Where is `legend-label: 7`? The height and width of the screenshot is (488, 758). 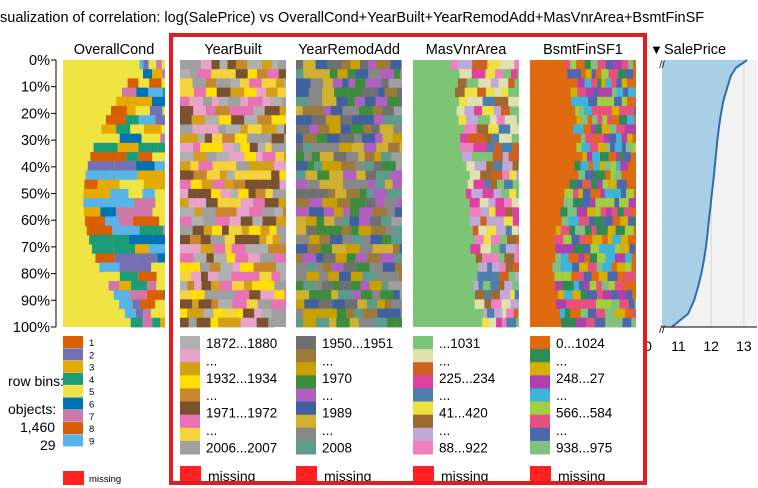 legend-label: 7 is located at coordinates (91, 417).